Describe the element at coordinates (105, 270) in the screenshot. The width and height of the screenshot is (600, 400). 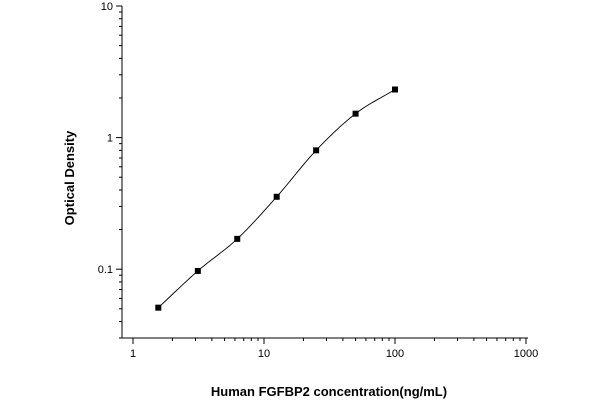
I see `y-tick-label: 0.1` at that location.